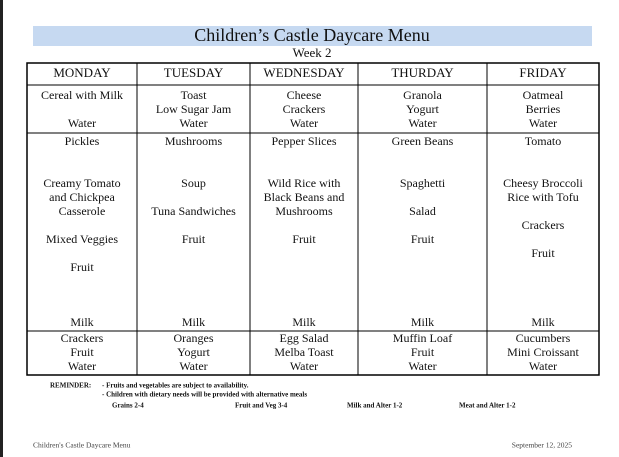 The width and height of the screenshot is (619, 457). What do you see at coordinates (543, 141) in the screenshot?
I see `menu-item: Tomato` at bounding box center [543, 141].